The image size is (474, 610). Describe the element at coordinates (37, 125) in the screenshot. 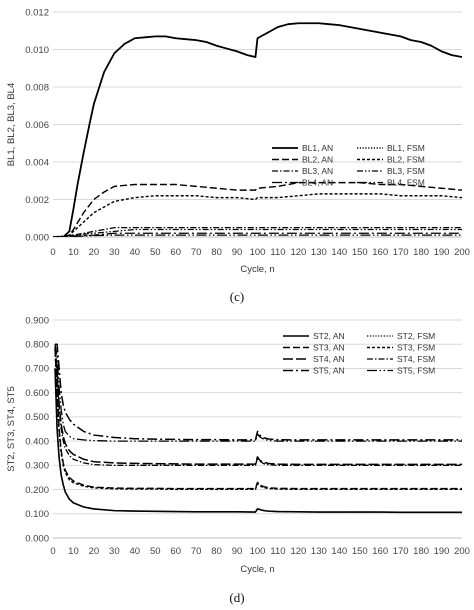

I see `y-tick-label: 0.006` at that location.